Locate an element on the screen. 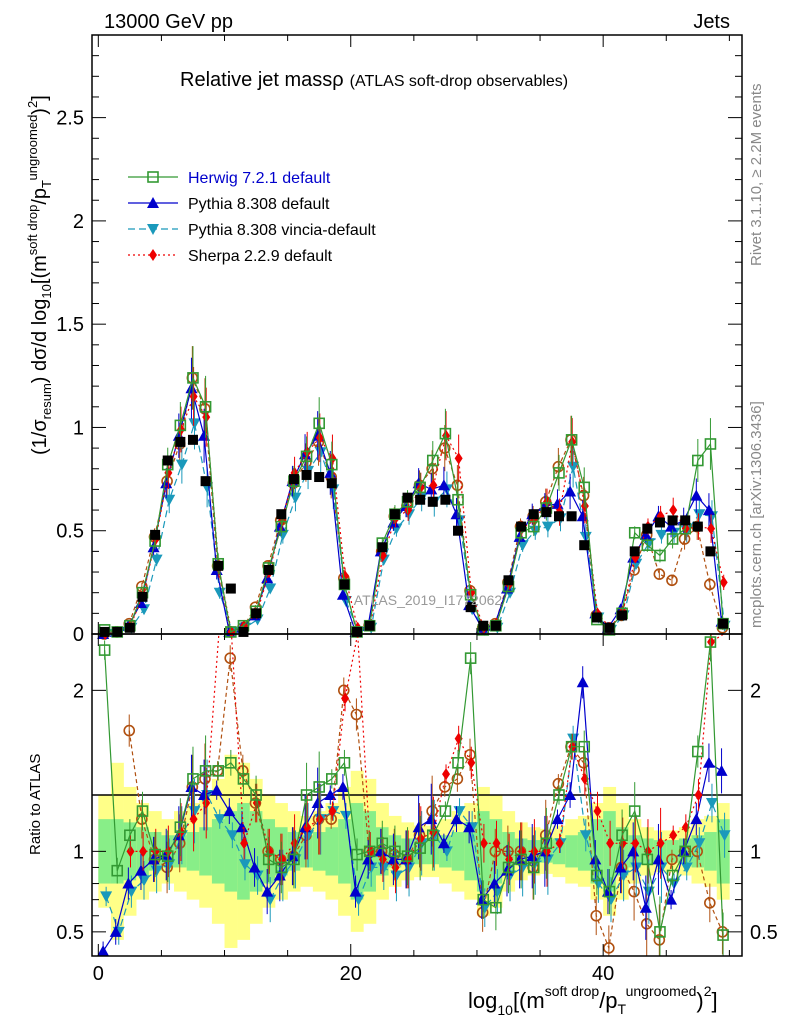  ratio-y-tick-label-right: 0.5 is located at coordinates (764, 933).